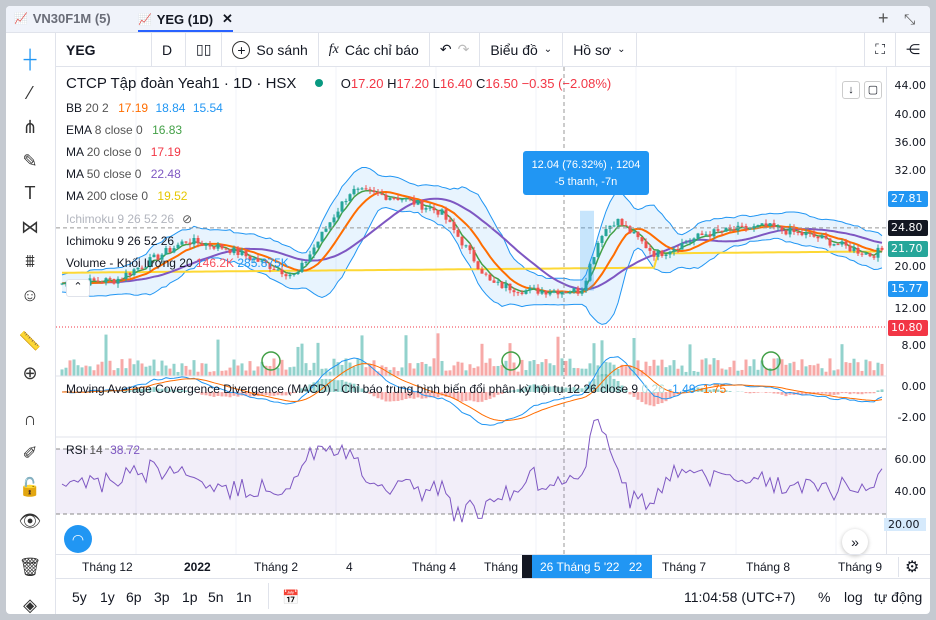 The width and height of the screenshot is (936, 620). What do you see at coordinates (120, 241) in the screenshot?
I see `legend-ichimoku: Ichimoku 9 26 52 26` at bounding box center [120, 241].